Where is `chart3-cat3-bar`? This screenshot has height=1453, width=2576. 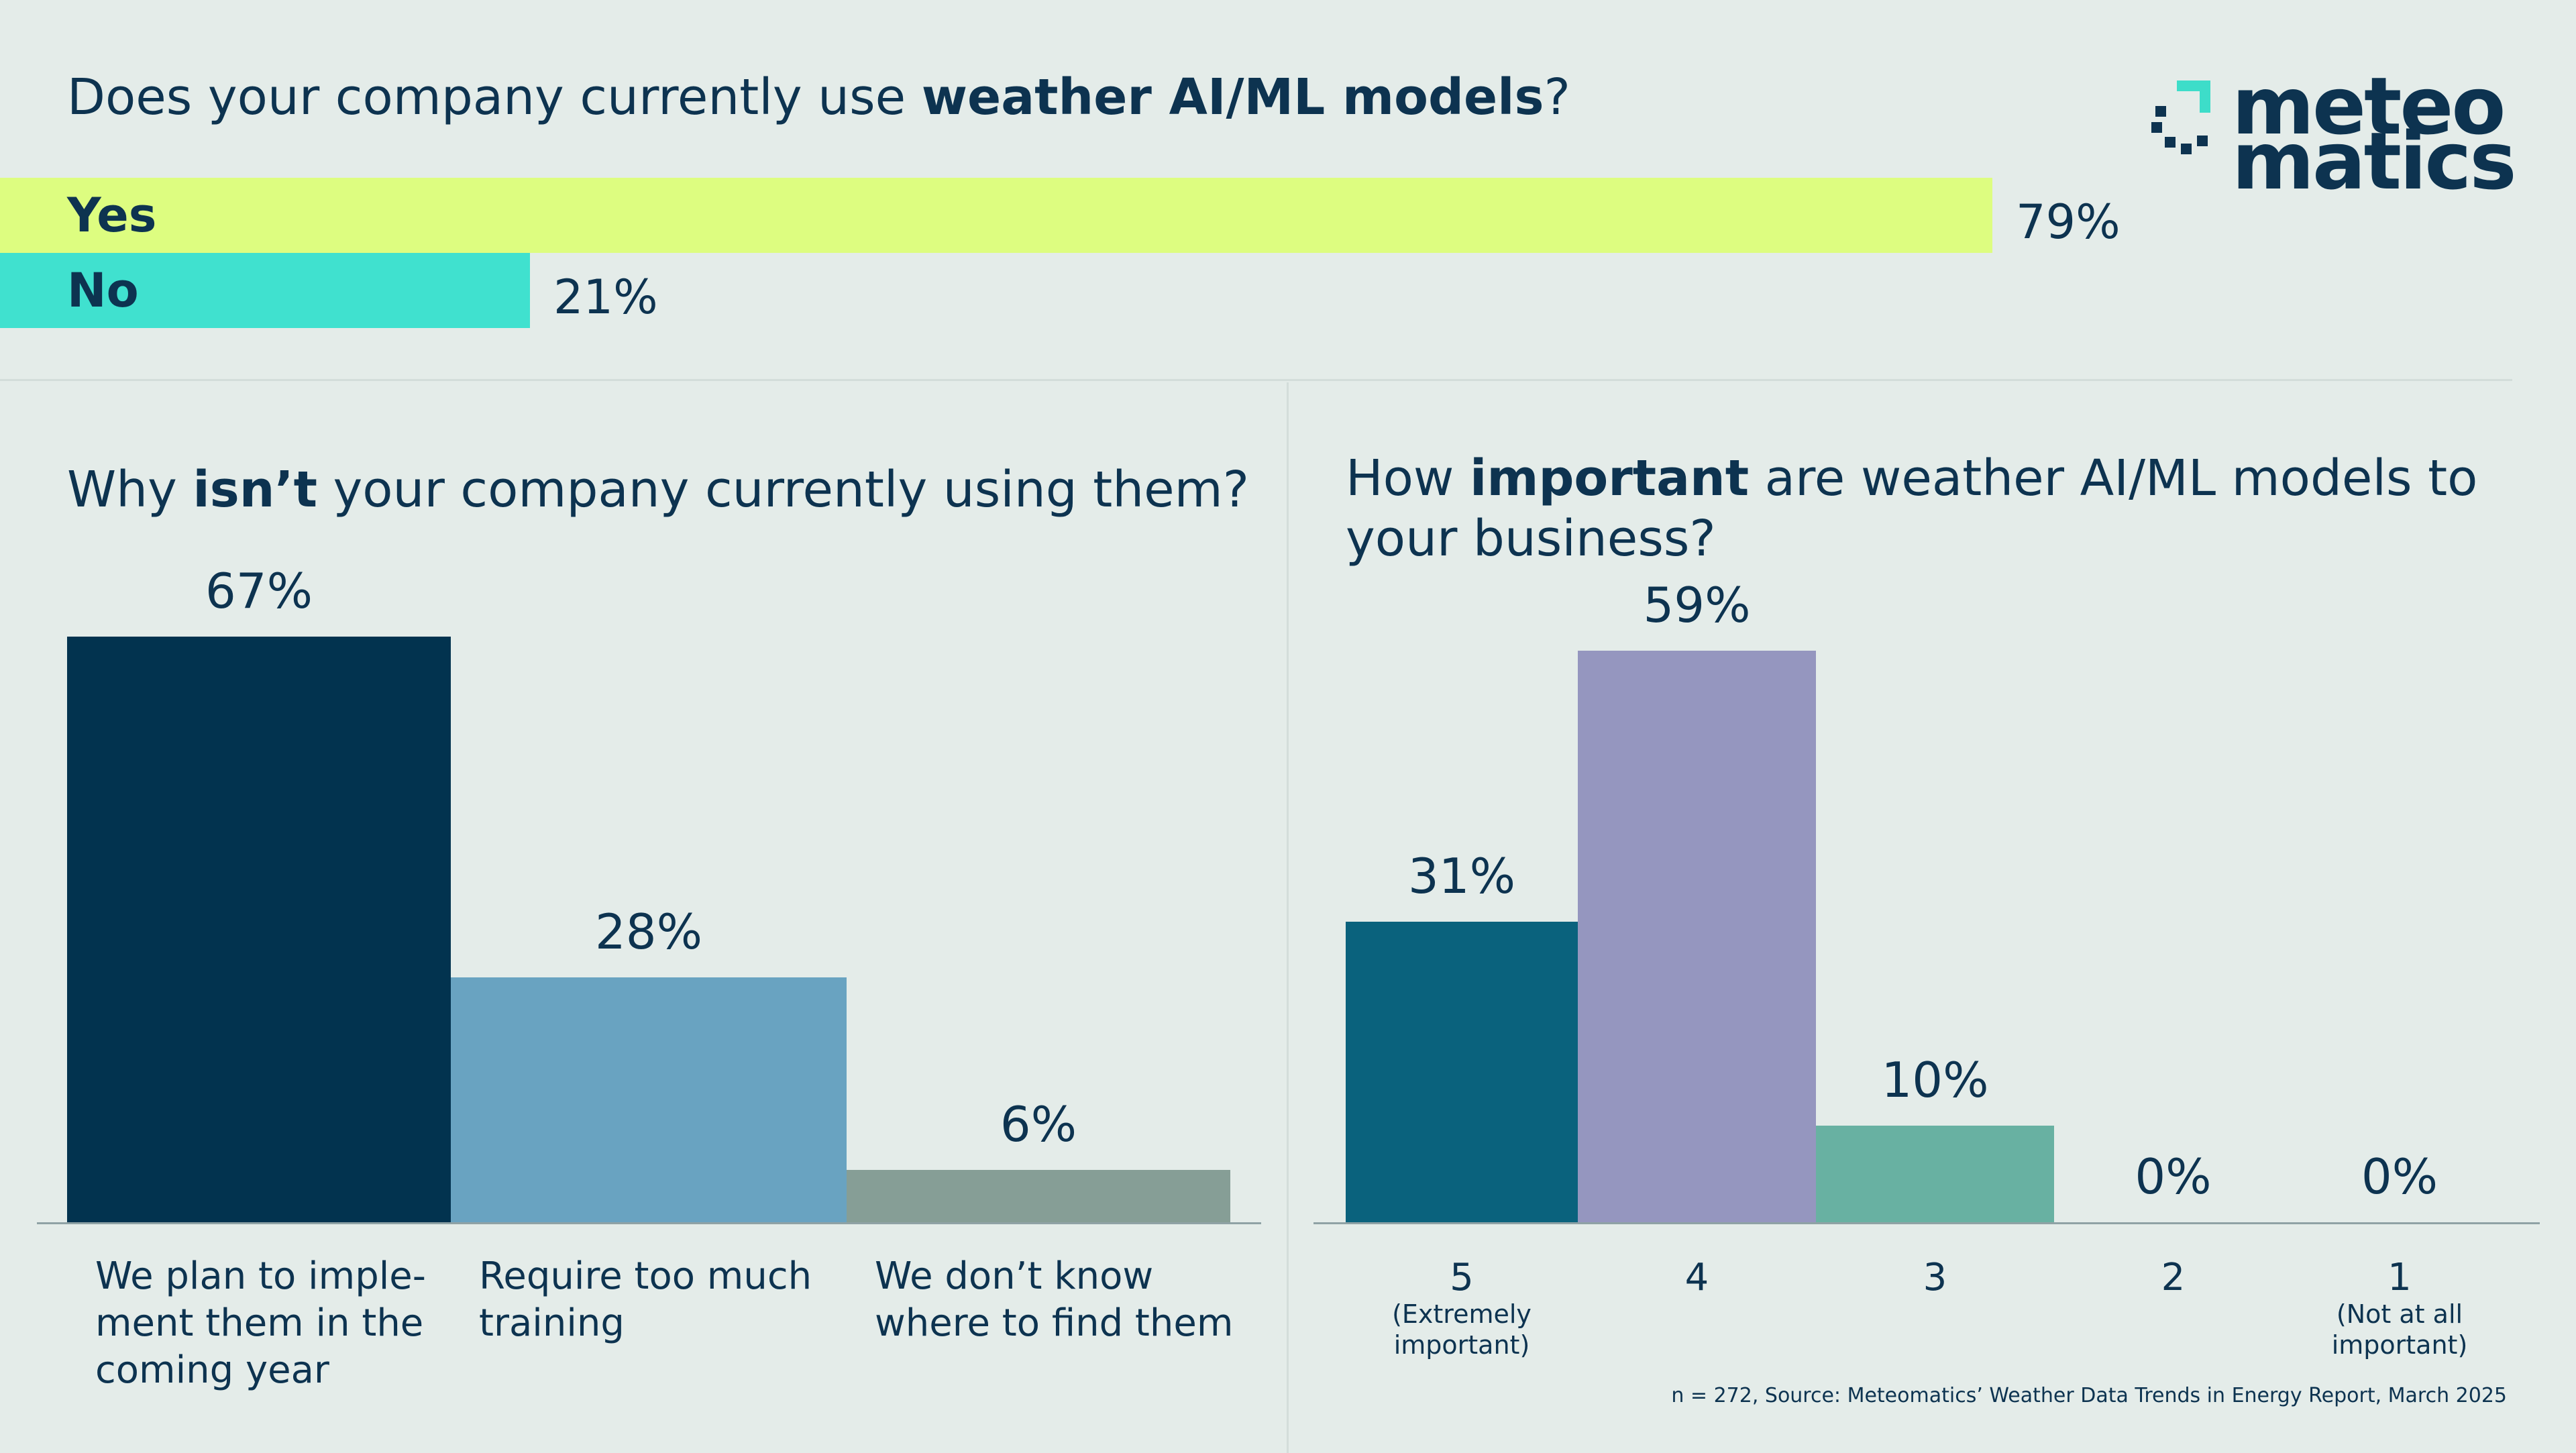
chart3-cat3-bar is located at coordinates (1935, 1174).